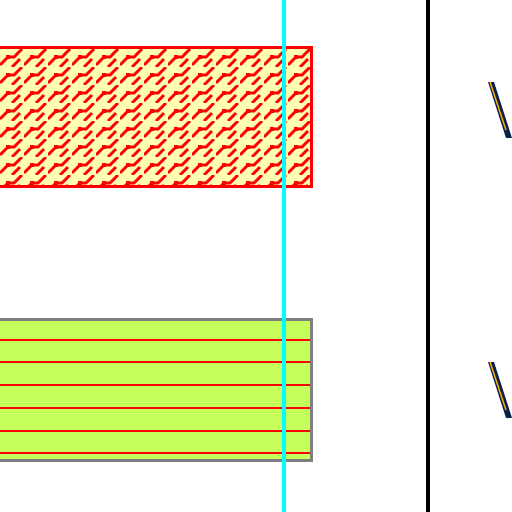  I want to click on cursor-guide-line, so click(284, 256).